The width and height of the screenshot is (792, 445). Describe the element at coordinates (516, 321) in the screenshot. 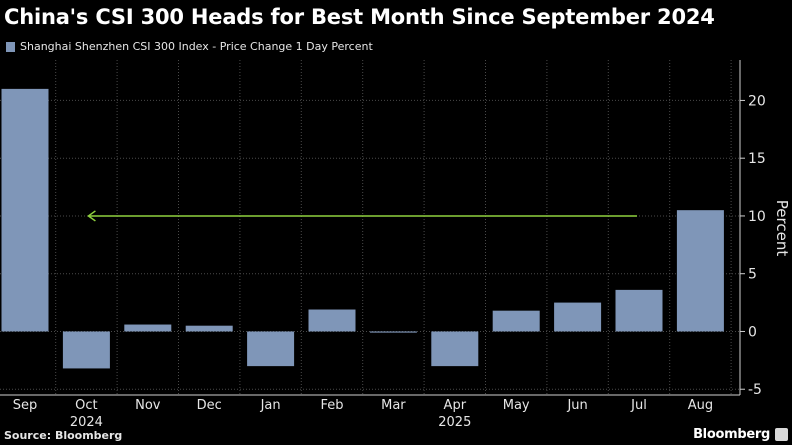

I see `bar-may` at that location.